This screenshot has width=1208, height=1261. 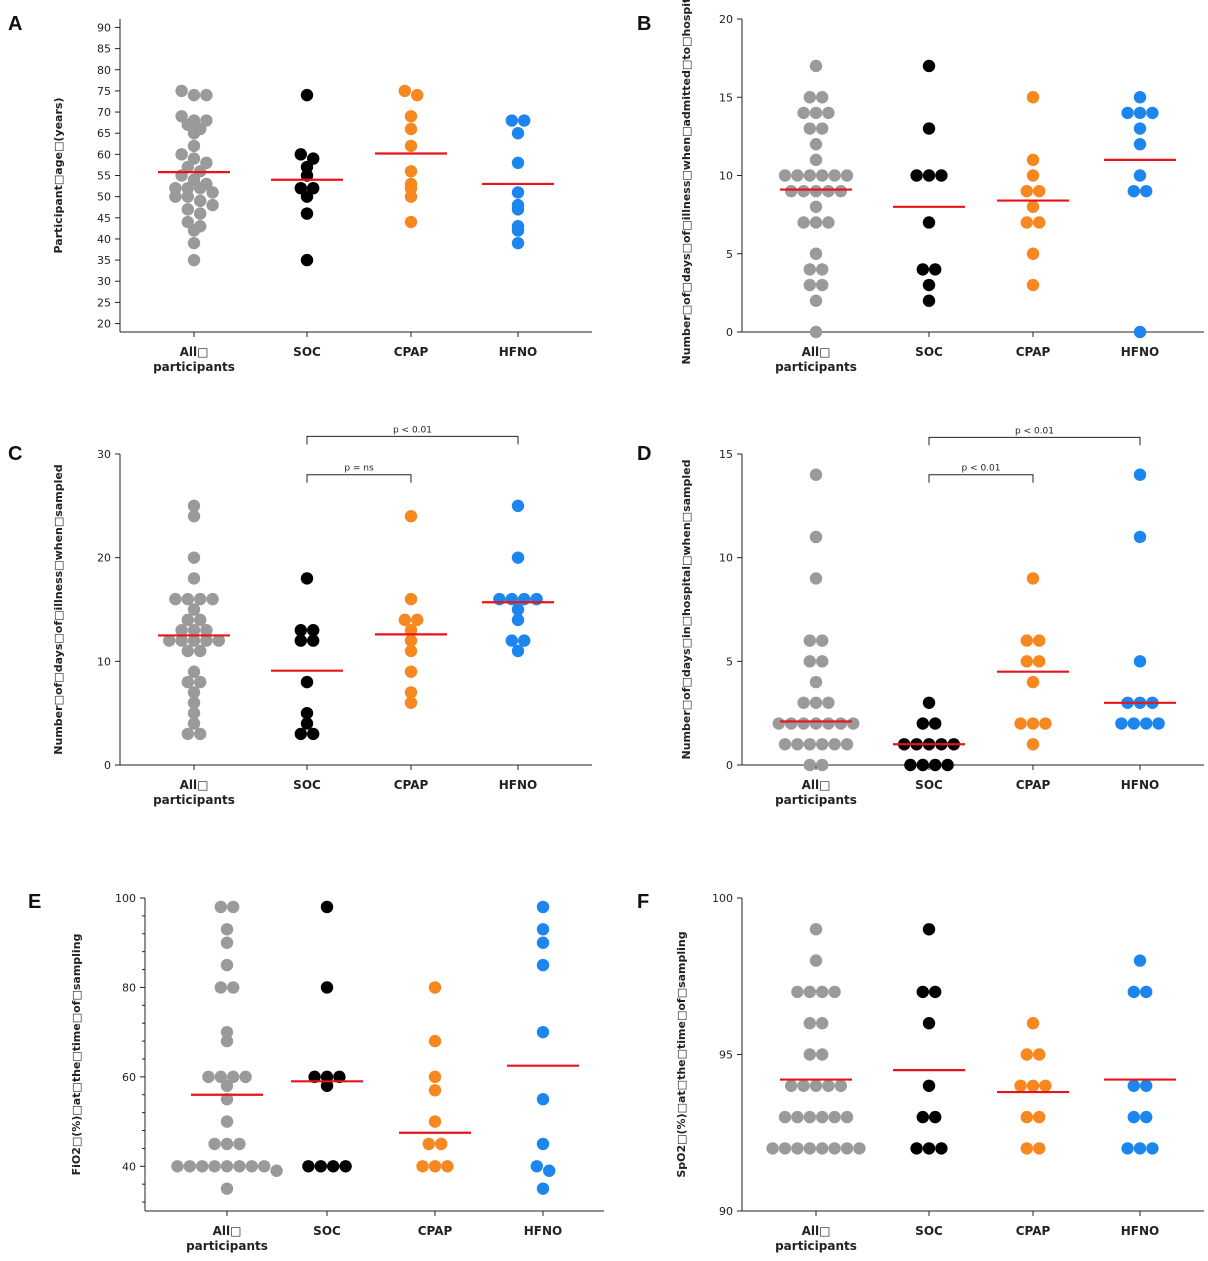 I want to click on panel-letter: C, so click(x=15, y=454).